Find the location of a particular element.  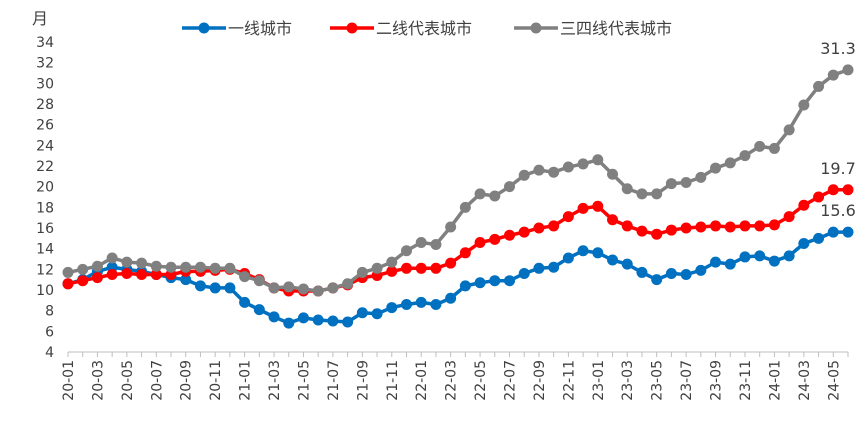

y-tick-label: 18 is located at coordinates (45, 208).